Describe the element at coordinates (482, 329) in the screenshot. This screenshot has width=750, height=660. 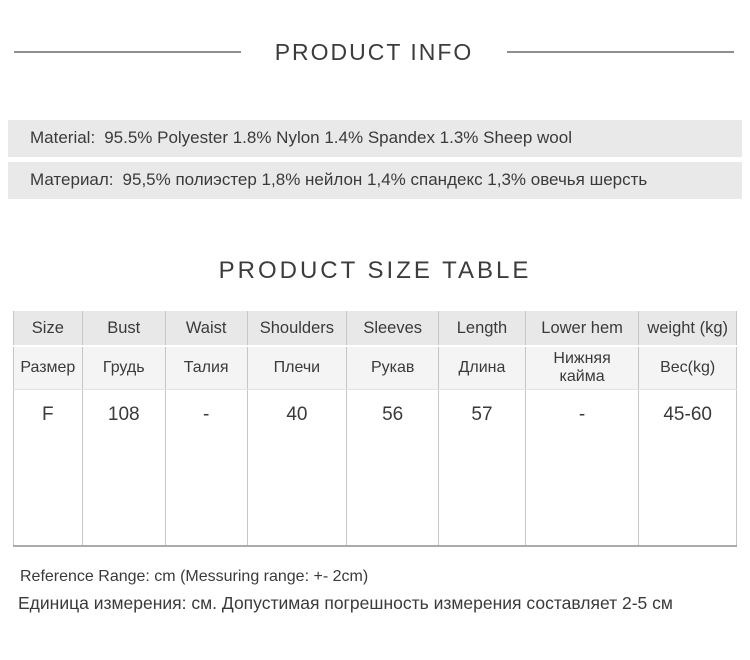
I see `header-cell-length: Length` at that location.